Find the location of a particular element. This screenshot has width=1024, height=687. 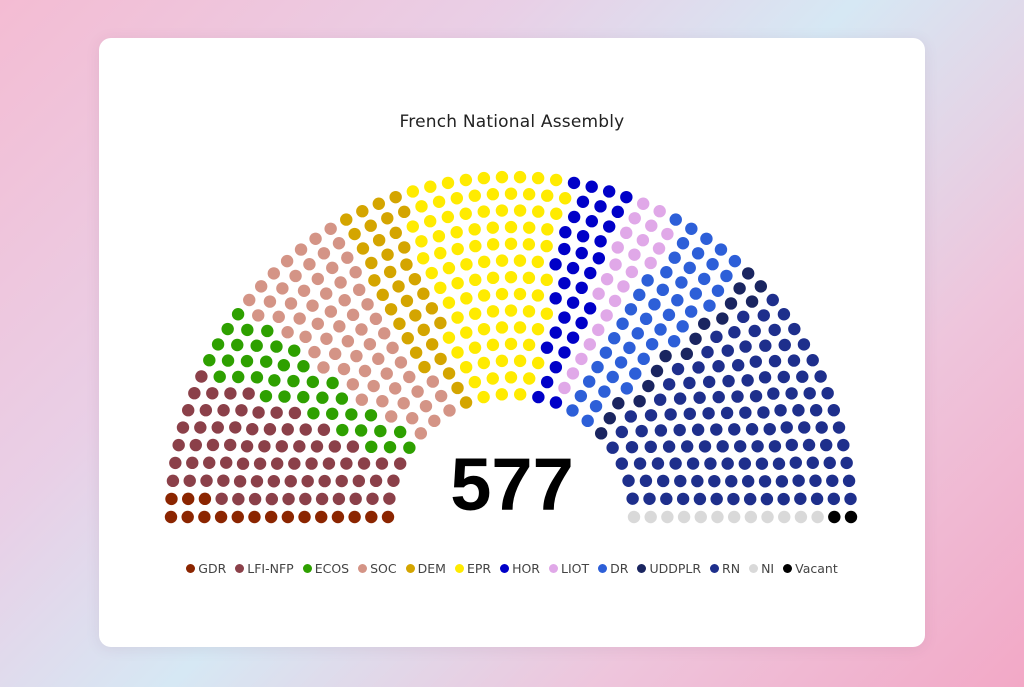

legend-item-uddplr: UDDPLR is located at coordinates (669, 568).